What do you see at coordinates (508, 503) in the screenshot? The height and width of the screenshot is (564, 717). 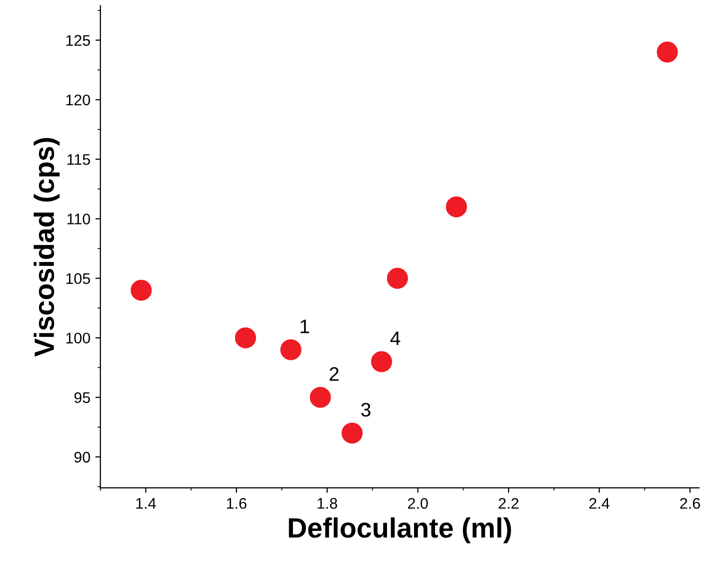 I see `x-tick-label: 2.2` at bounding box center [508, 503].